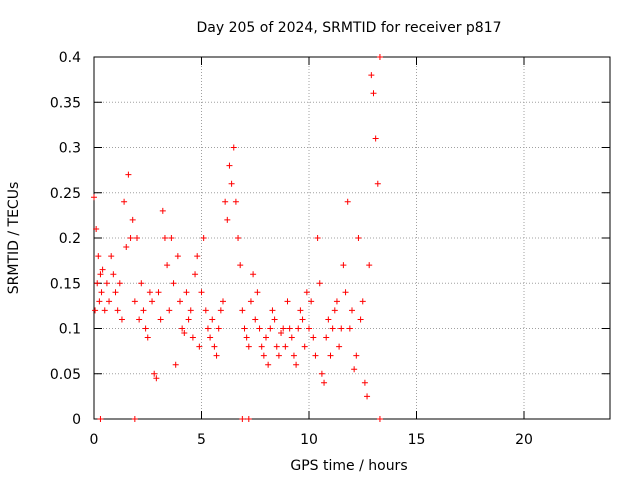  What do you see at coordinates (14, 238) in the screenshot?
I see `y-axis-label: SRMTID / TECUs` at bounding box center [14, 238].